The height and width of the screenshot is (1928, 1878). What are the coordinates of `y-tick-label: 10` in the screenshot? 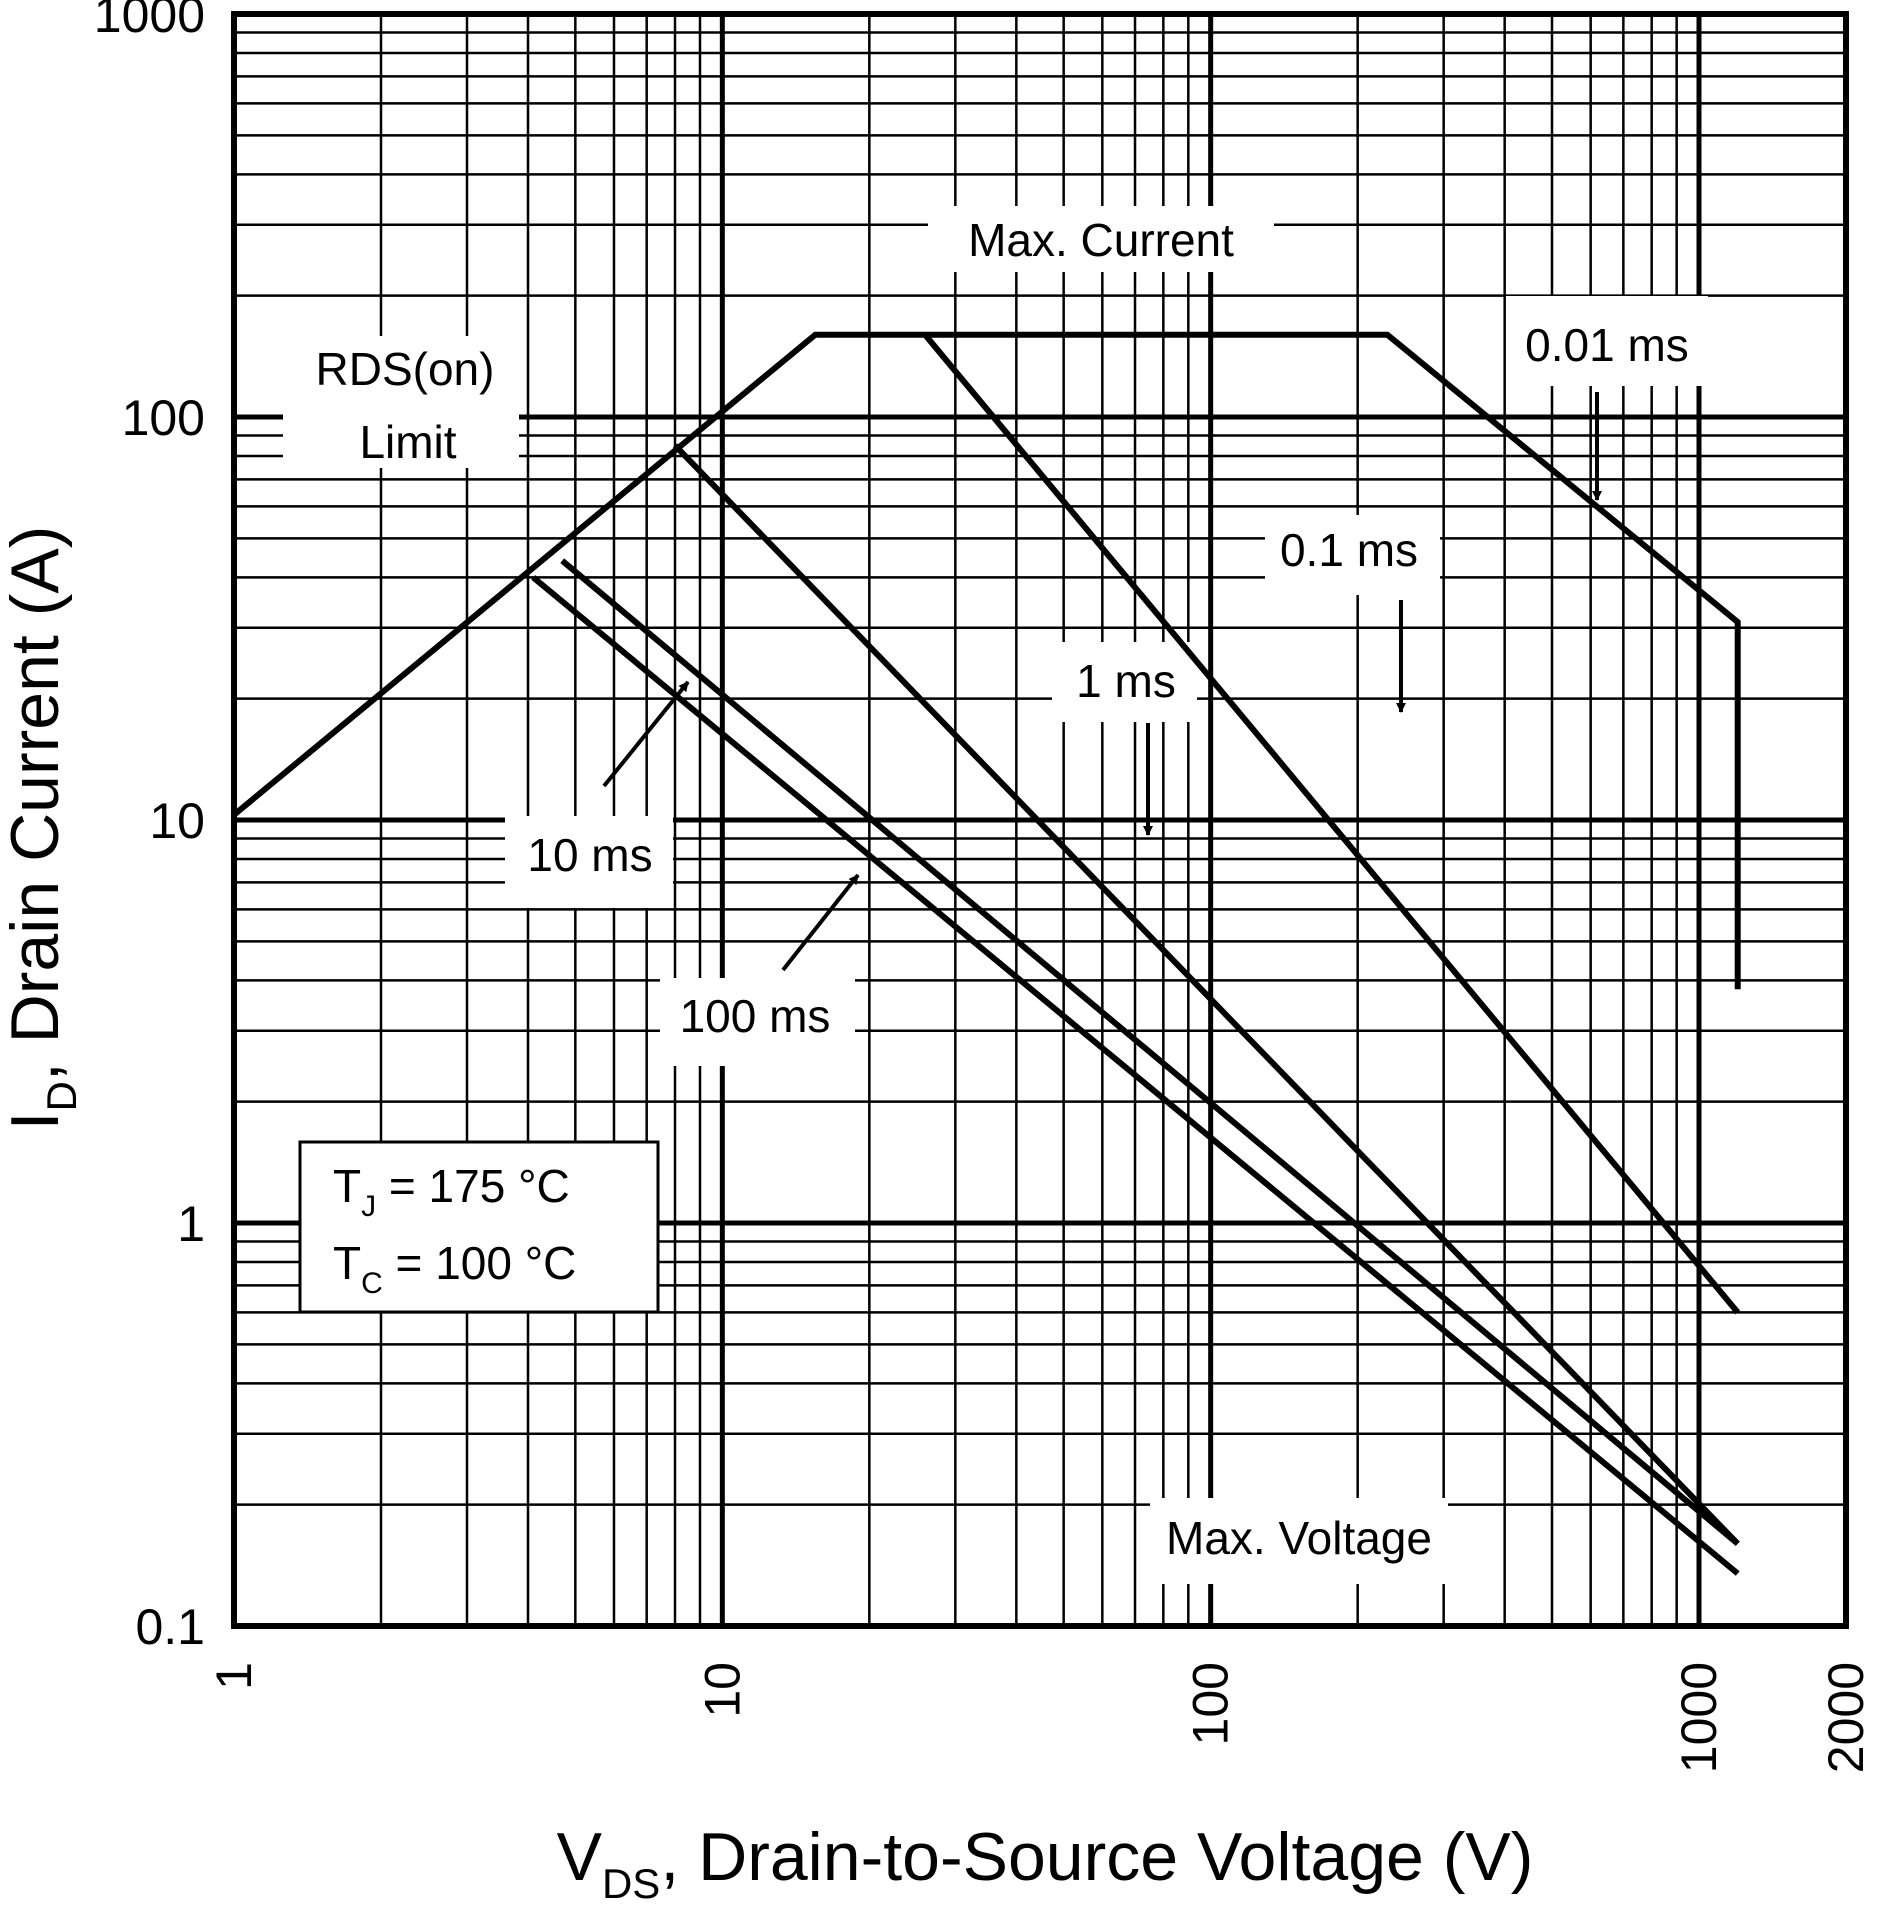 It's located at (177, 821).